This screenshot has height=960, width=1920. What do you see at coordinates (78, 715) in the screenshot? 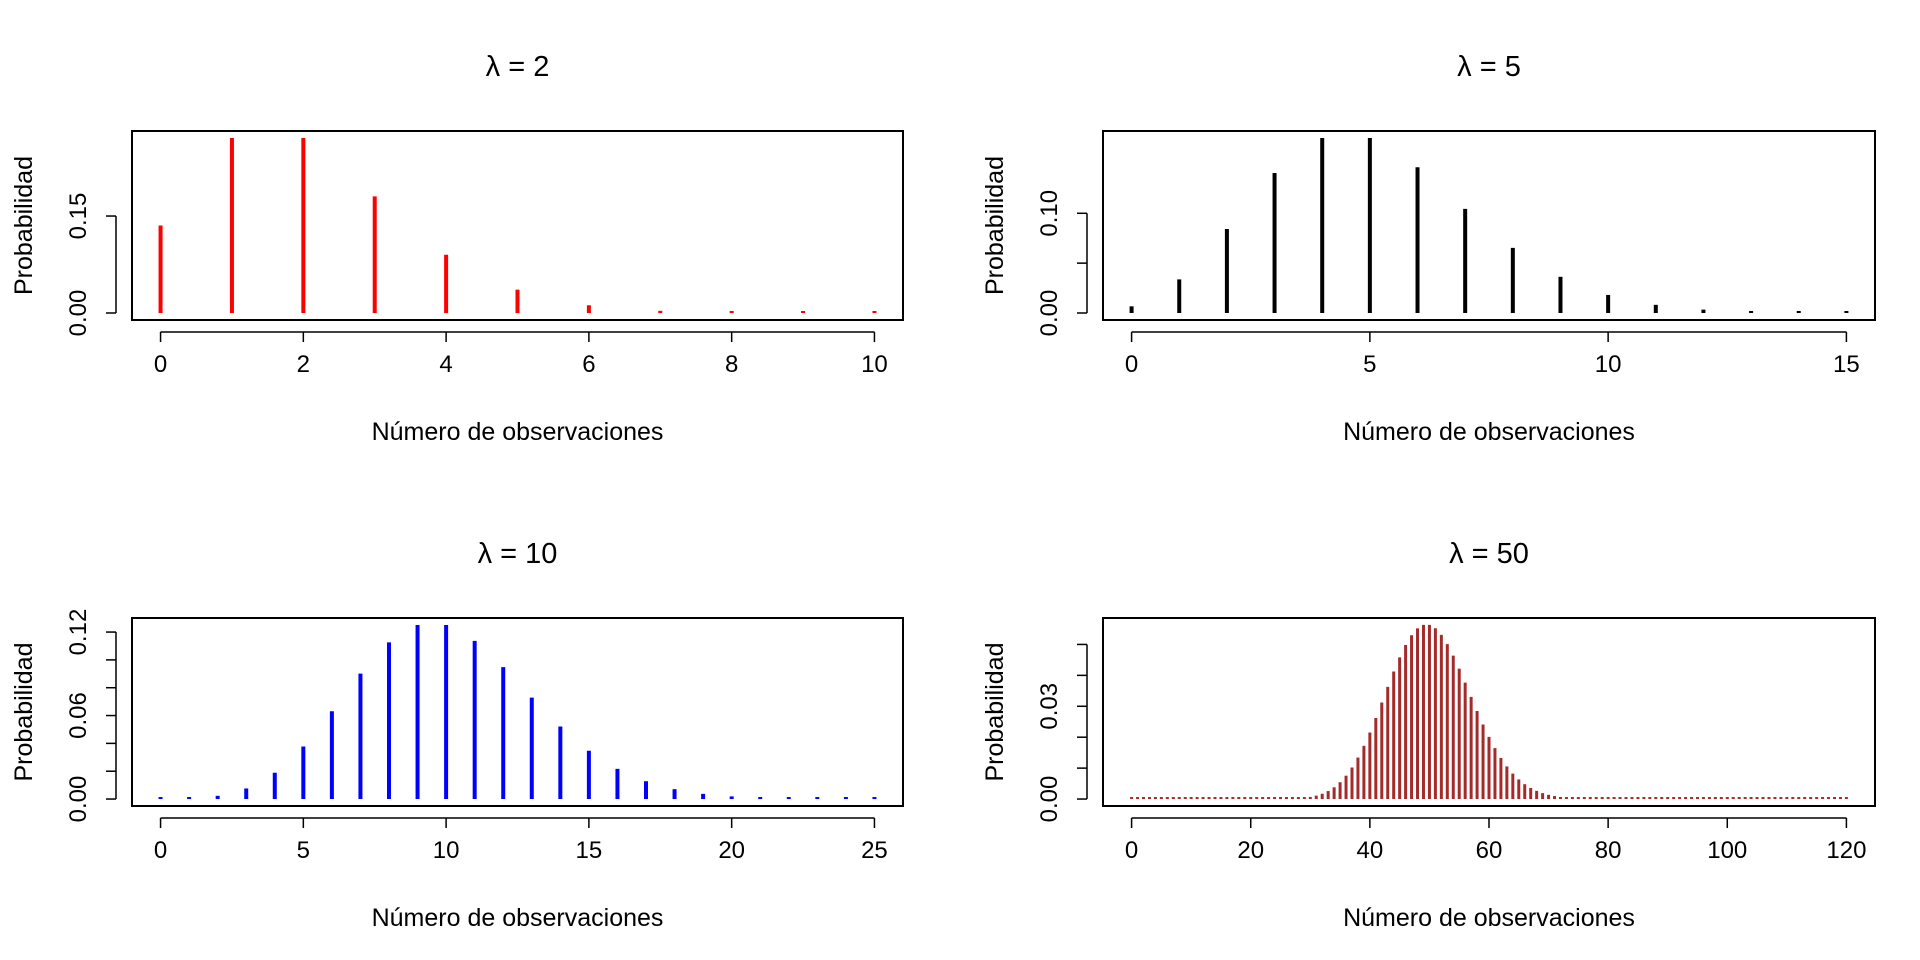
I see `y-tick-label-0.06: 0.06` at bounding box center [78, 715].